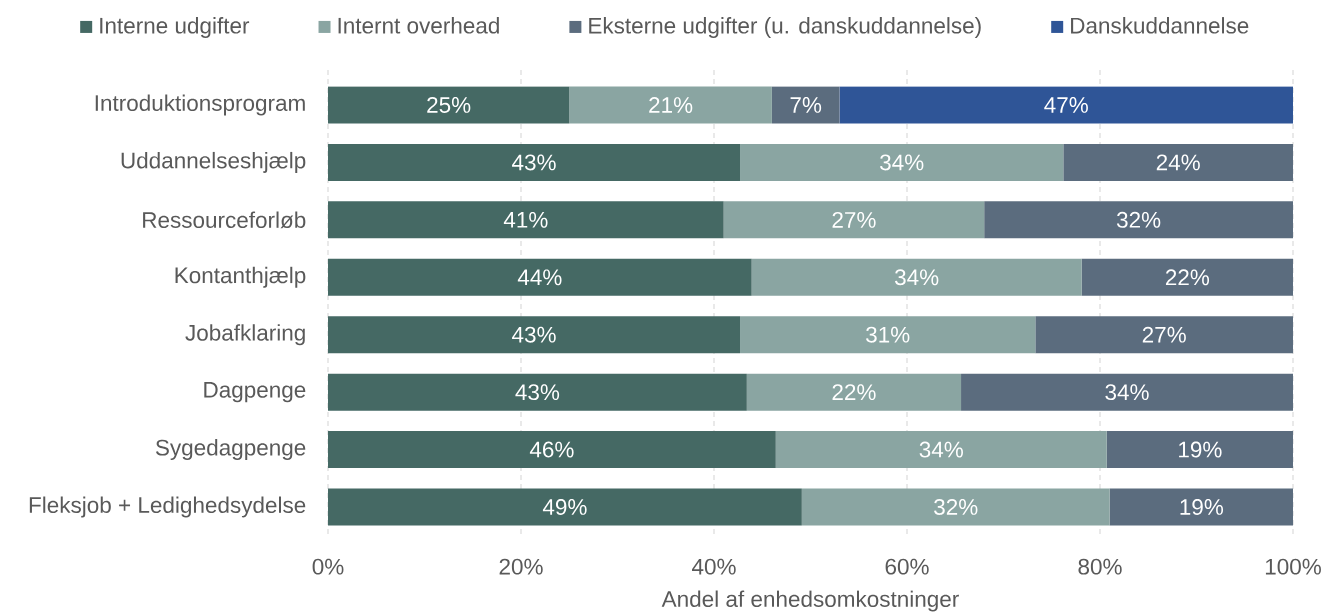 The height and width of the screenshot is (612, 1325). Describe the element at coordinates (175, 28) in the screenshot. I see `legend-label: Interne udgifter` at that location.